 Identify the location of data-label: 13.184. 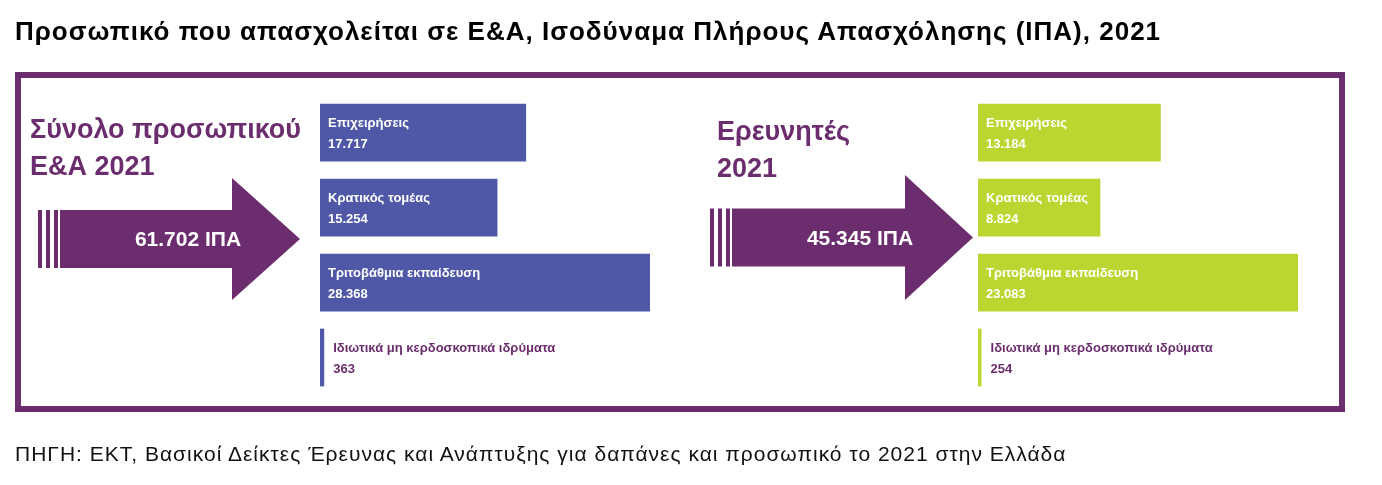
(1006, 144).